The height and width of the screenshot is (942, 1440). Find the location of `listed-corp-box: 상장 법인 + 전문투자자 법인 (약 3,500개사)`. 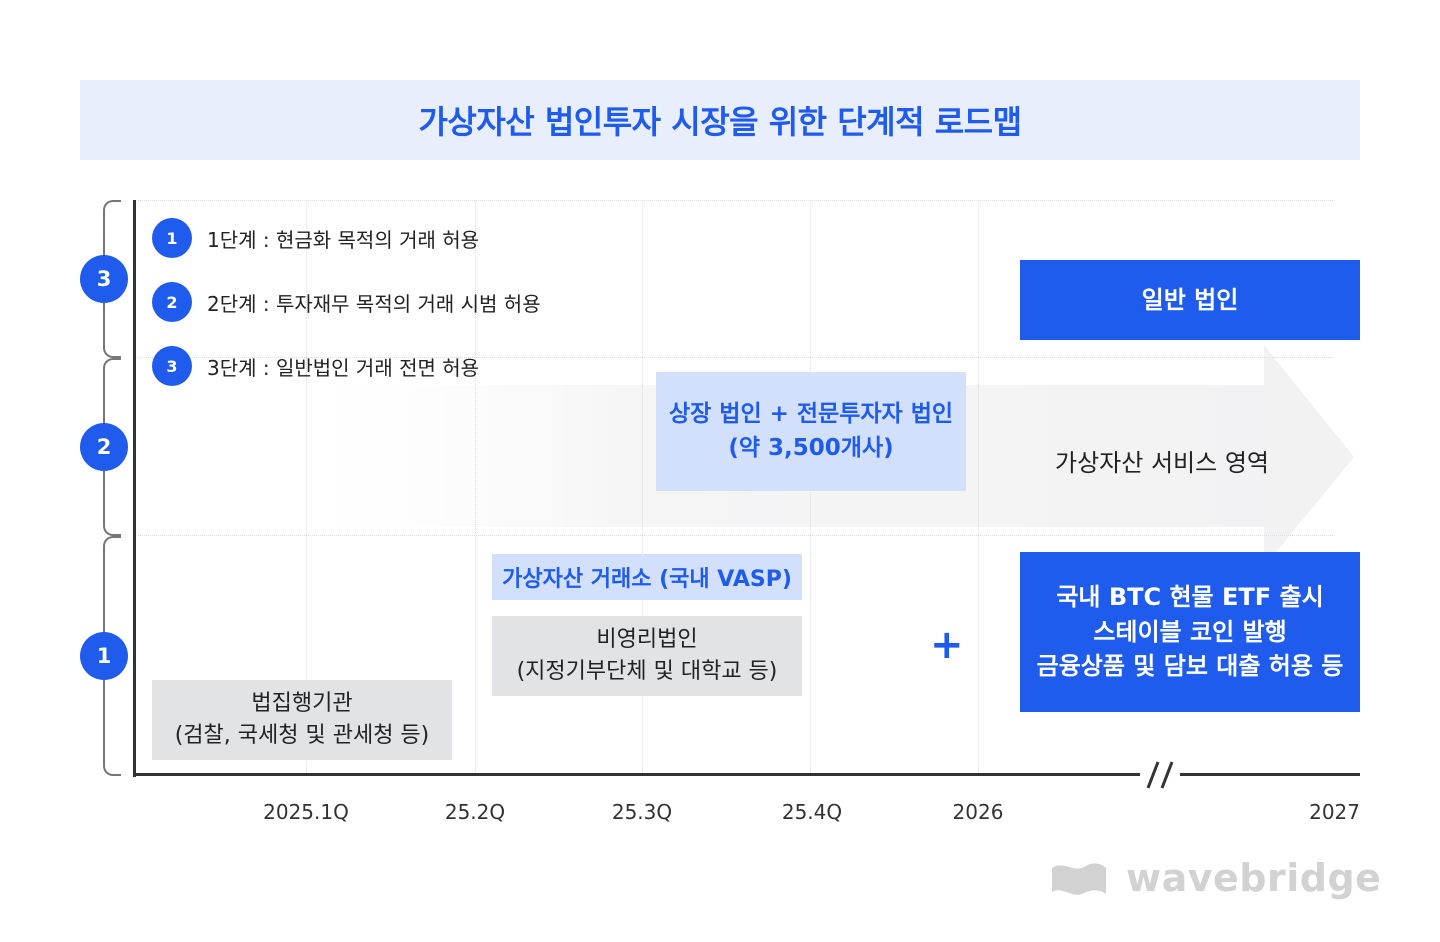

listed-corp-box: 상장 법인 + 전문투자자 법인 (약 3,500개사) is located at coordinates (811, 431).